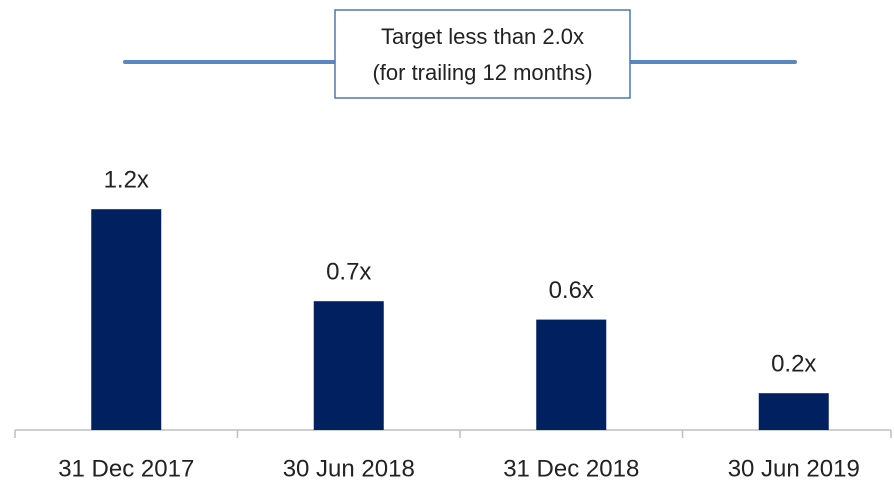 The image size is (894, 492). Describe the element at coordinates (793, 364) in the screenshot. I see `value-label: 0.2x` at that location.